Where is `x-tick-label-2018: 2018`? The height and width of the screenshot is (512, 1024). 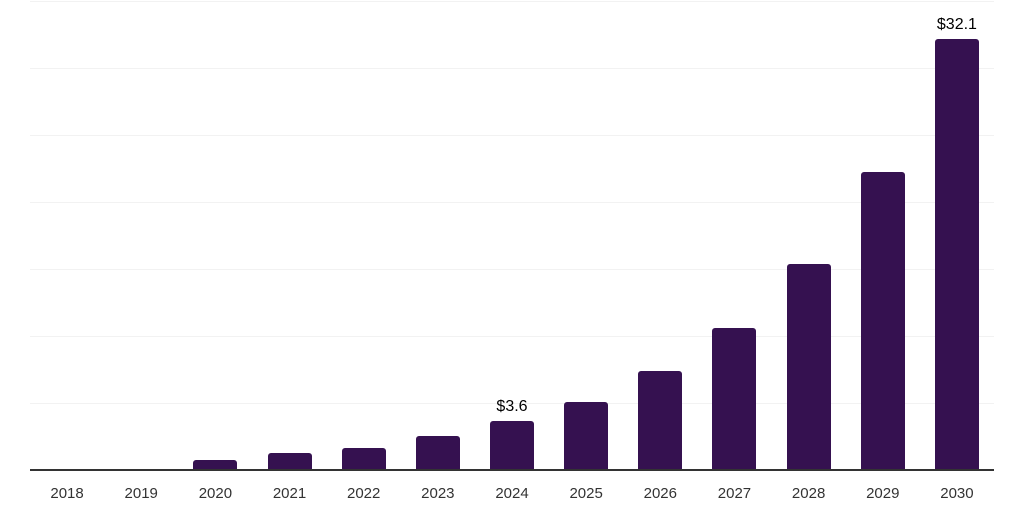 x-tick-label-2018: 2018 is located at coordinates (67, 493).